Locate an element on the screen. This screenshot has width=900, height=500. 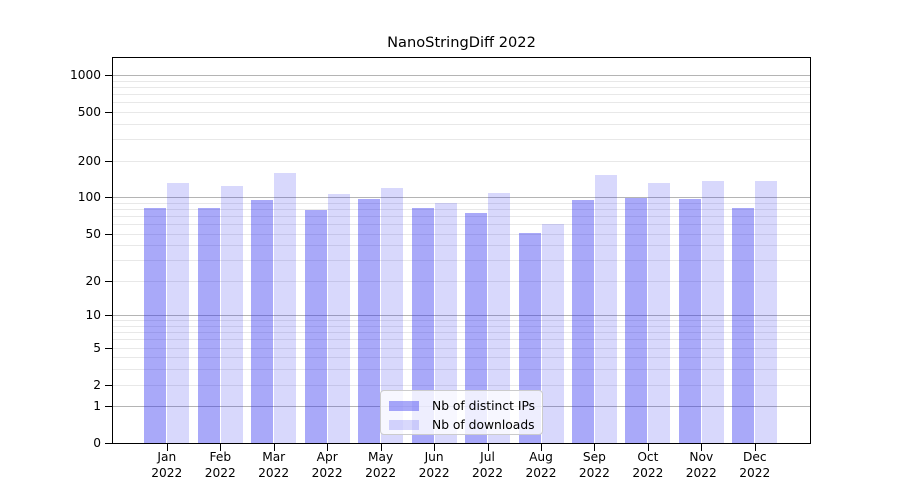
y-tick-label: 0 is located at coordinates (97, 443).